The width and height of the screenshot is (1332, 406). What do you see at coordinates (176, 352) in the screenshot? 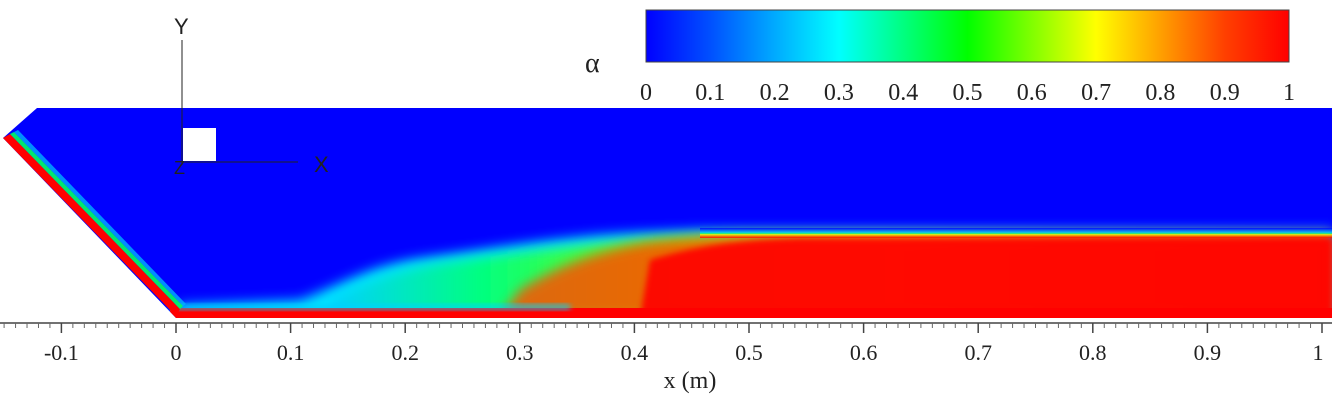
I see `x-tick-label: 0` at bounding box center [176, 352].